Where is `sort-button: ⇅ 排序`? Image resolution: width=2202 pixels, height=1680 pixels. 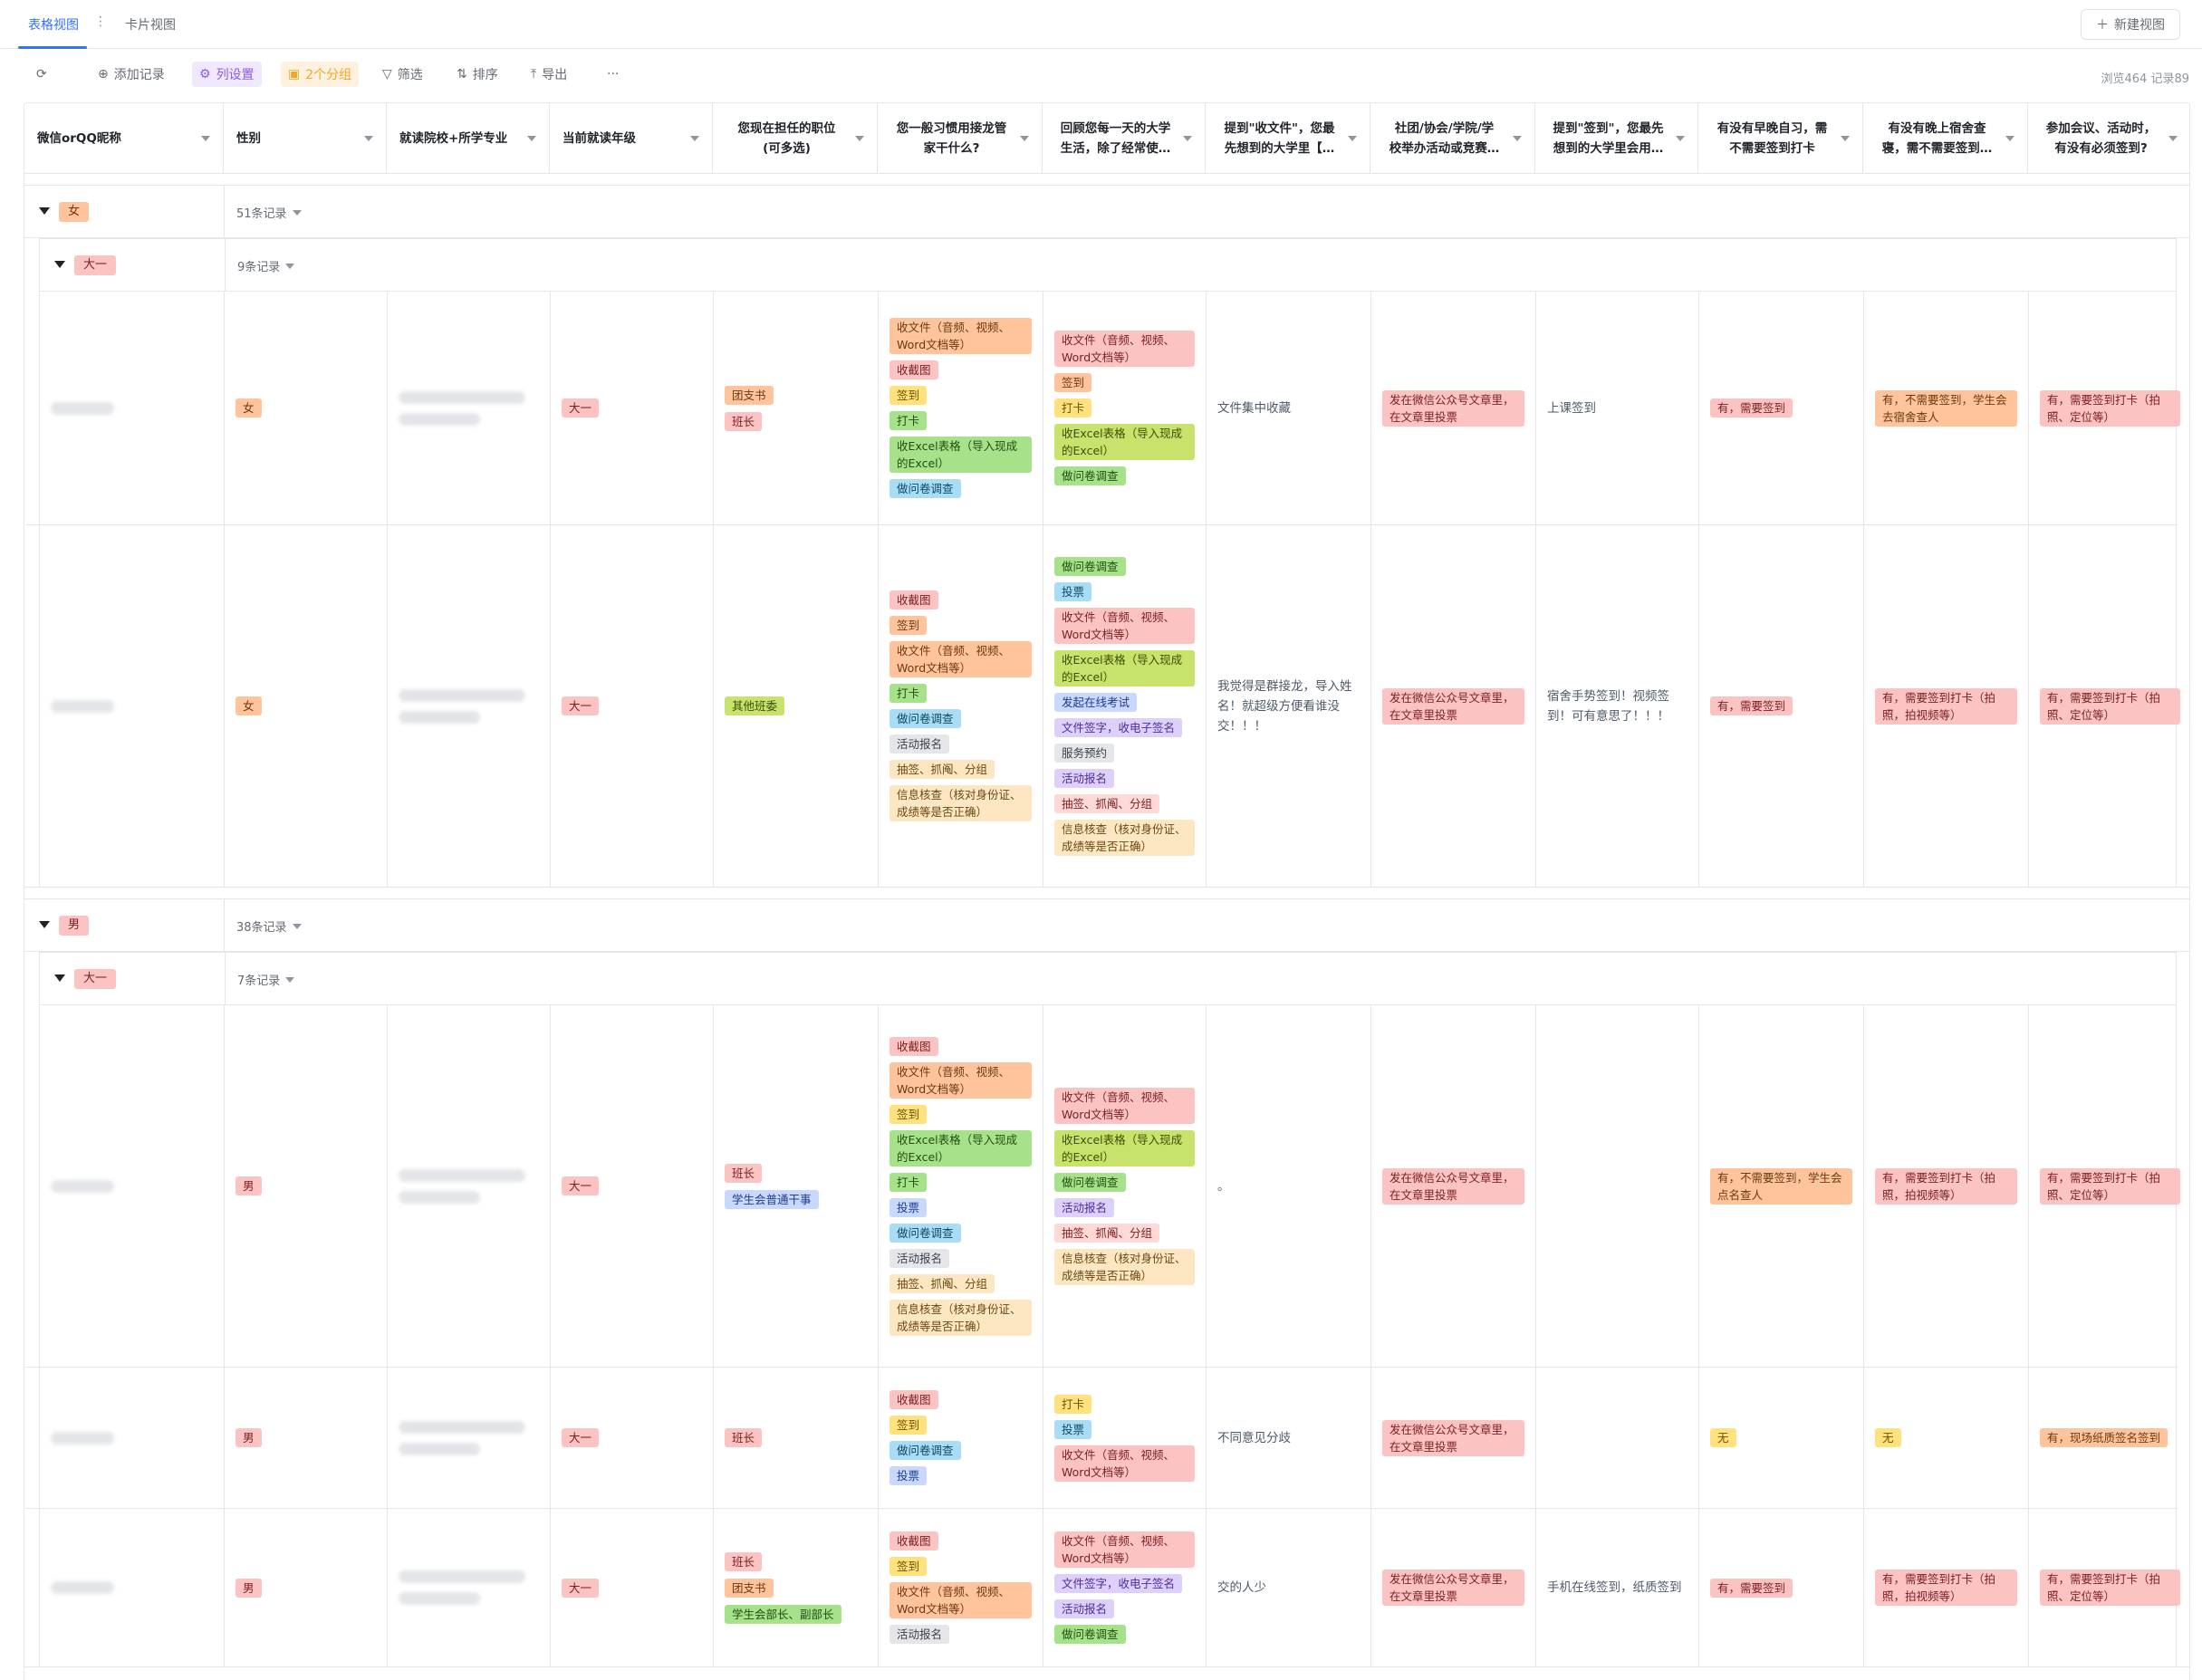 sort-button: ⇅ 排序 is located at coordinates (477, 74).